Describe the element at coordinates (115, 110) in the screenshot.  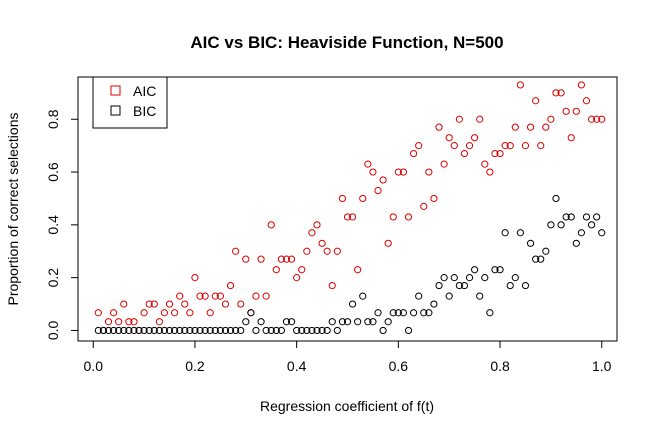
I see `legend-marker-bic` at that location.